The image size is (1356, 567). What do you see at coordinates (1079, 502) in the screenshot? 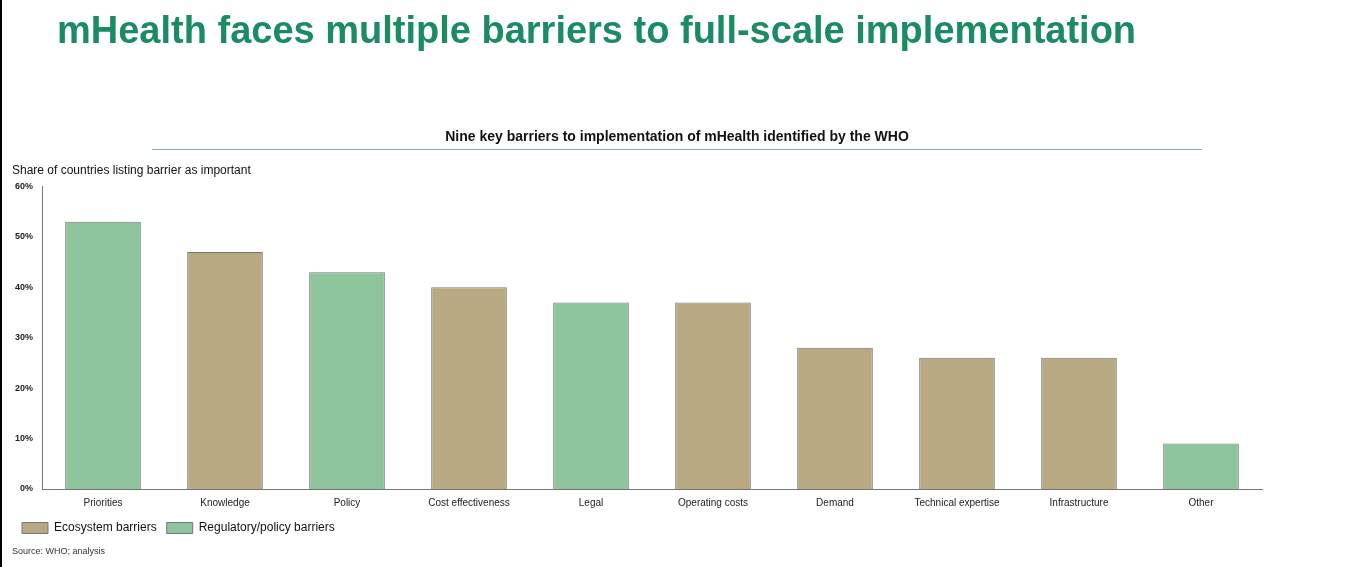
I see `x-tick-label: Infrastructure` at bounding box center [1079, 502].